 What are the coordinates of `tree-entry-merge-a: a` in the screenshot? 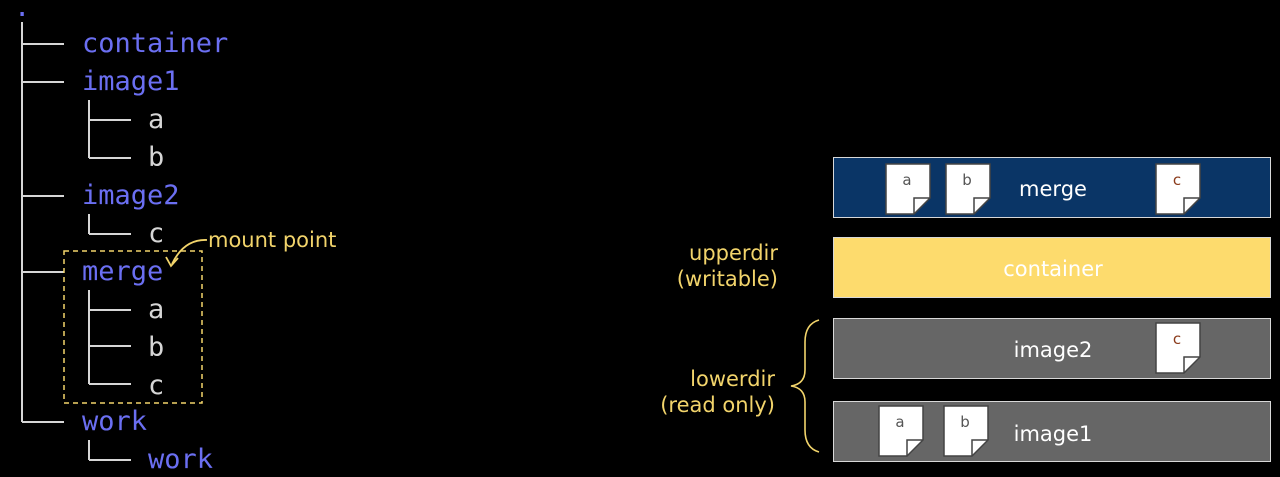 It's located at (156, 309).